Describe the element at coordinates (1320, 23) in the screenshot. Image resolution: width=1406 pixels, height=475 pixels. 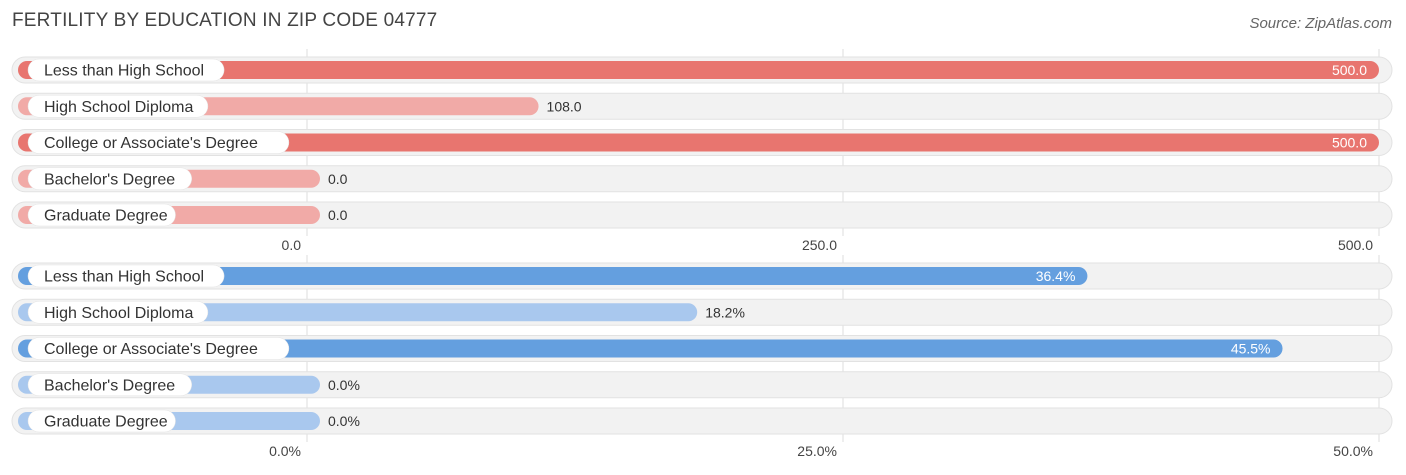
I see `source-label: Source: ZipAtlas.com` at that location.